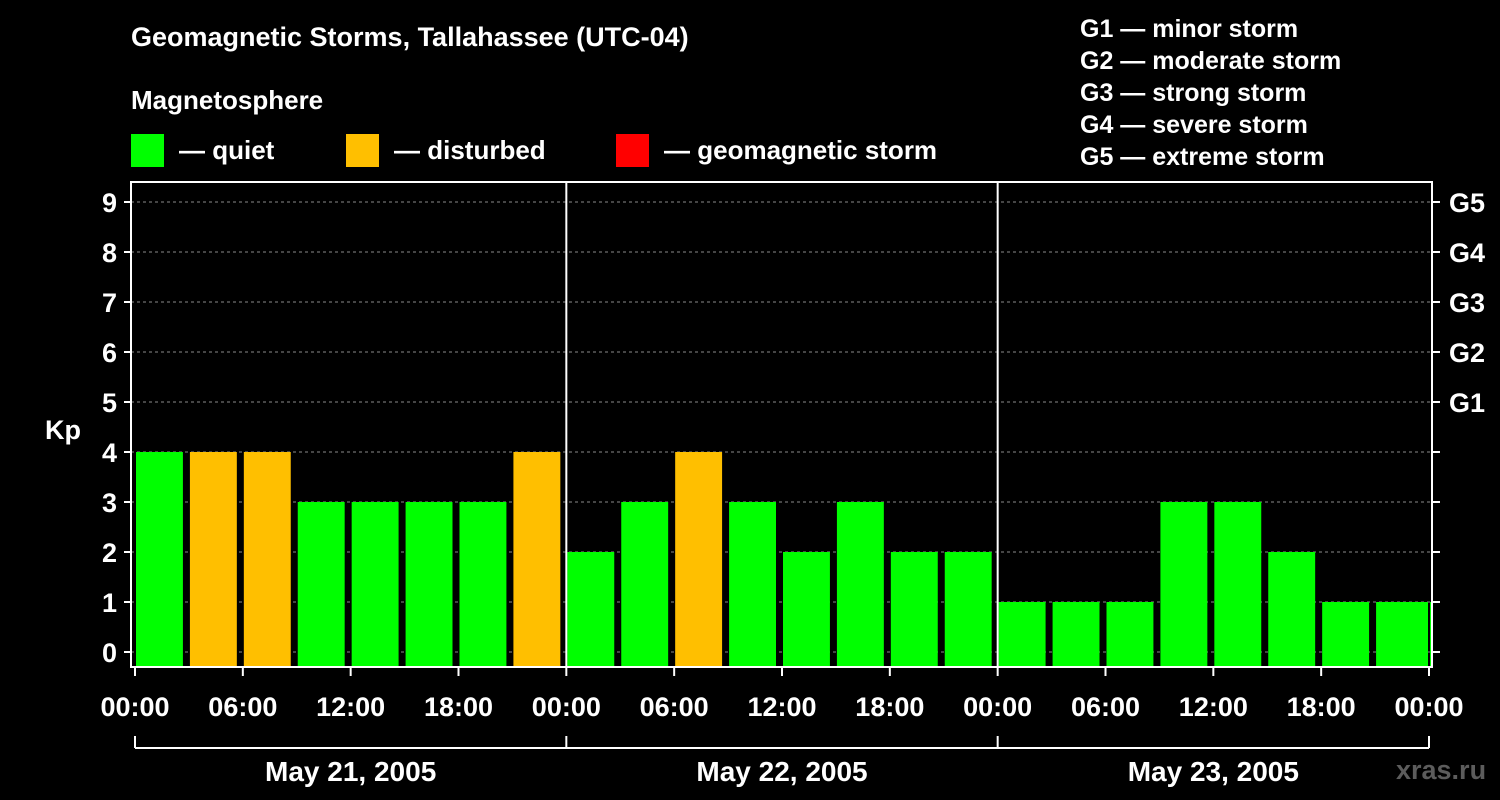 This screenshot has height=800, width=1500. I want to click on legend-swatch-quiet, so click(147, 150).